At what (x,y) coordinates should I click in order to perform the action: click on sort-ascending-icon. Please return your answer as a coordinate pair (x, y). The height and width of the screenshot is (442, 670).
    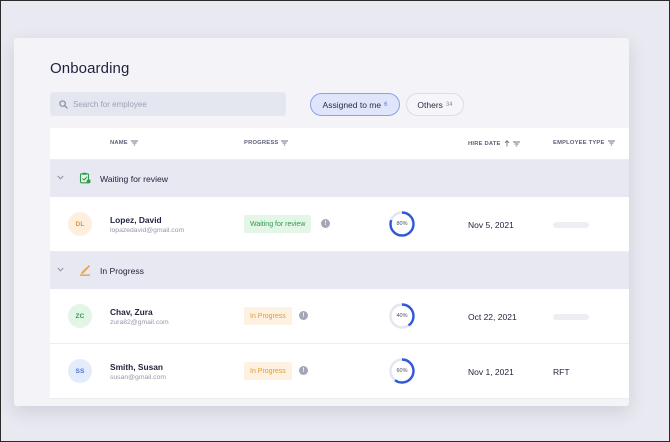
    Looking at the image, I should click on (506, 143).